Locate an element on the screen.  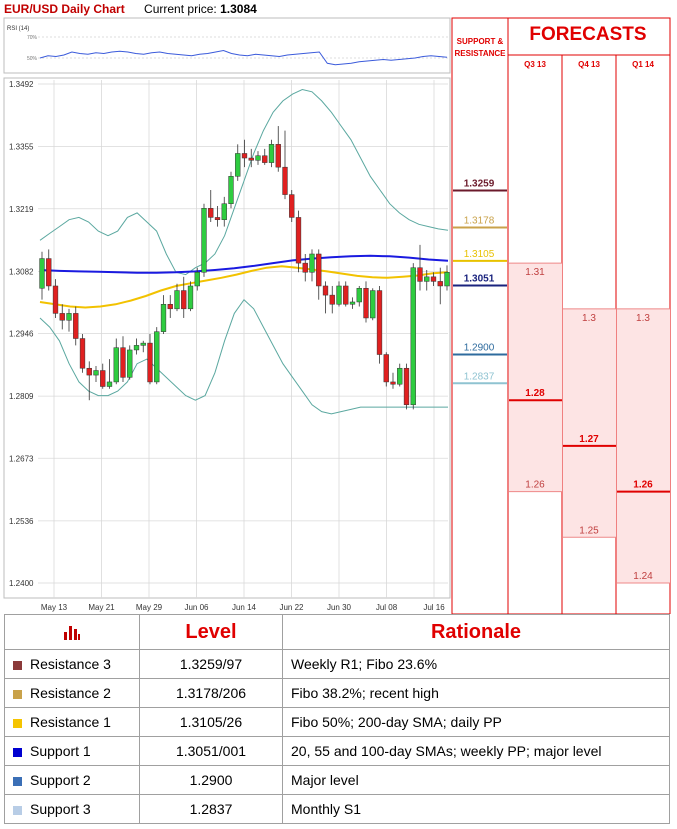
row-level: 1.3051/001 is located at coordinates (211, 751).